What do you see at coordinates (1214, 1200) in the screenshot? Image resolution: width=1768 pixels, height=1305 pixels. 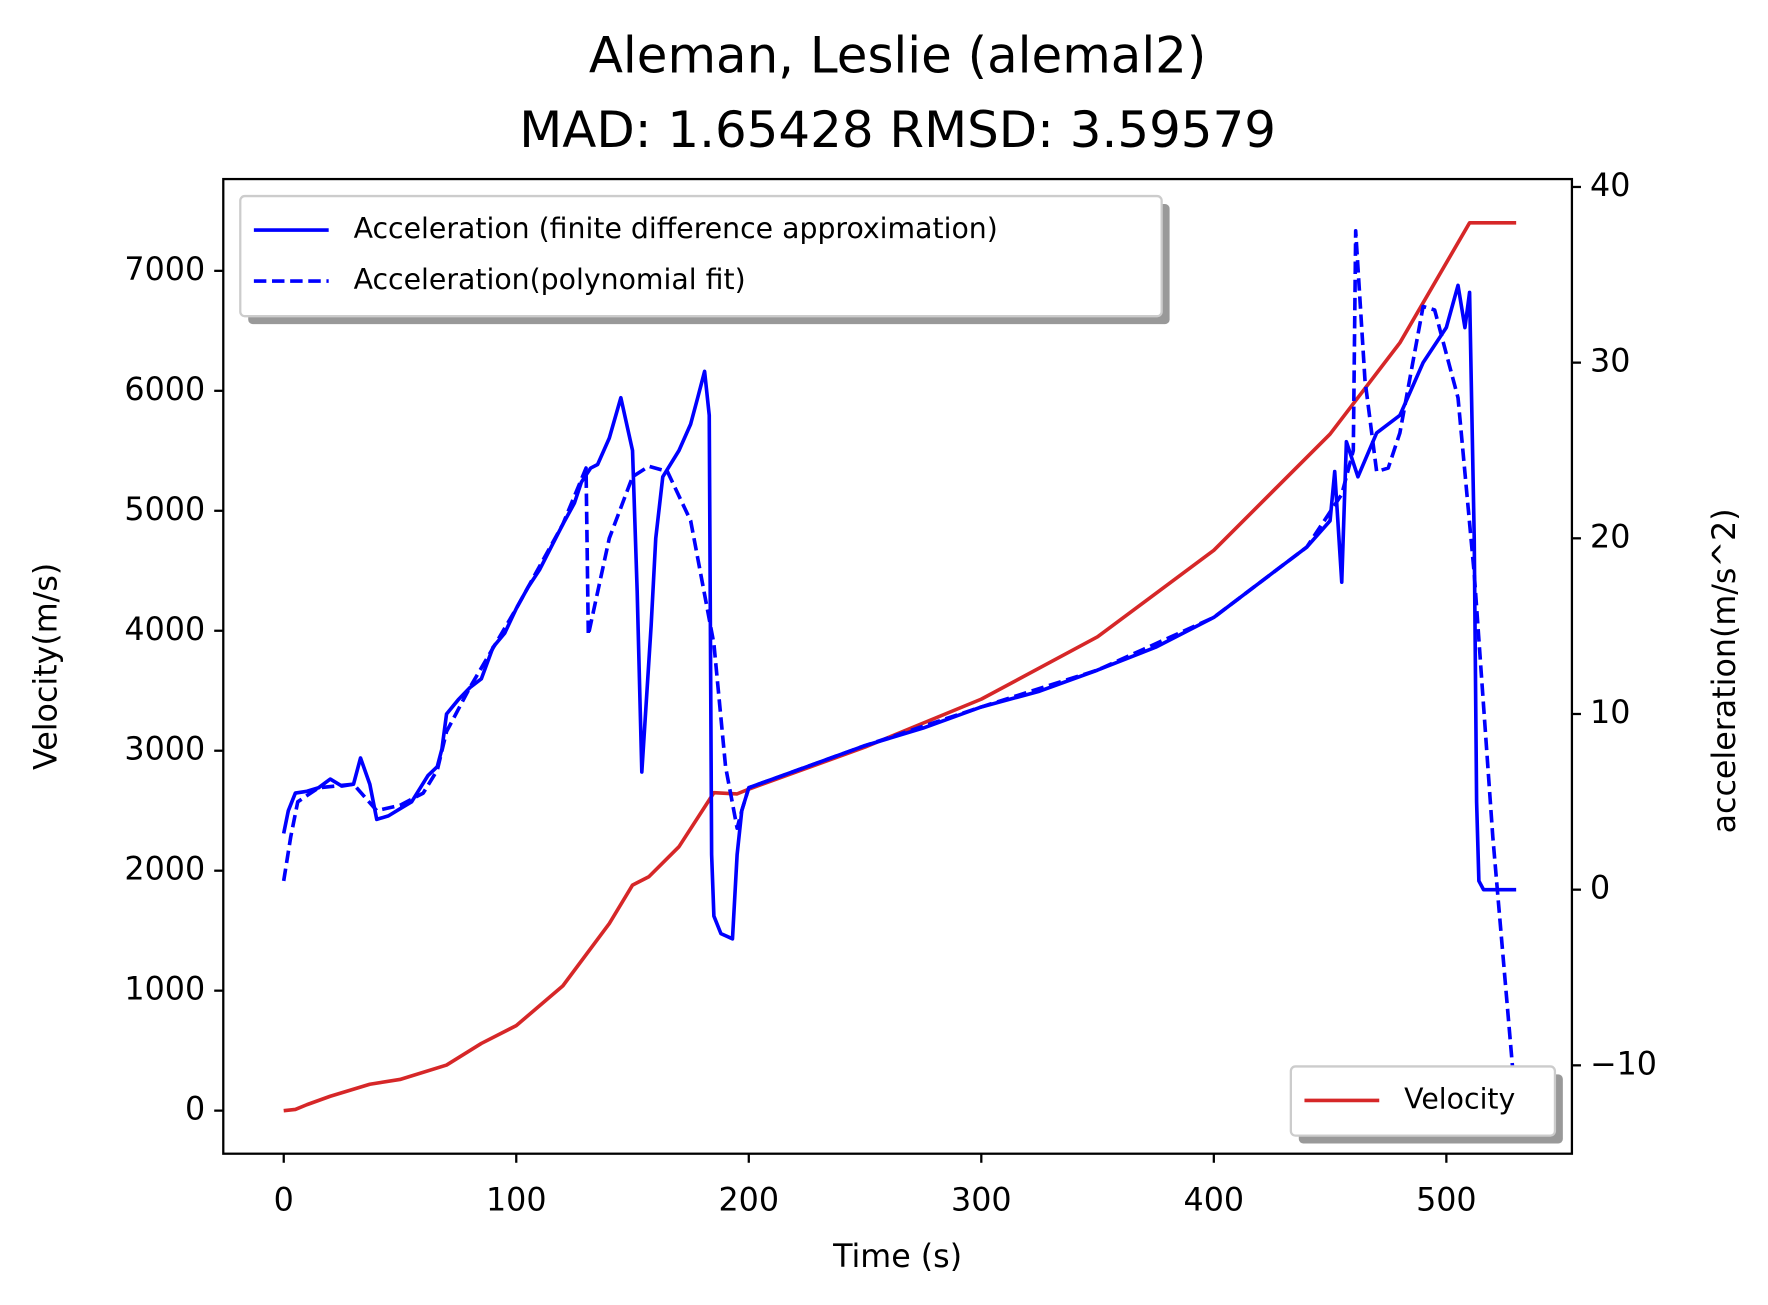 I see `x-tick-label: 400` at bounding box center [1214, 1200].